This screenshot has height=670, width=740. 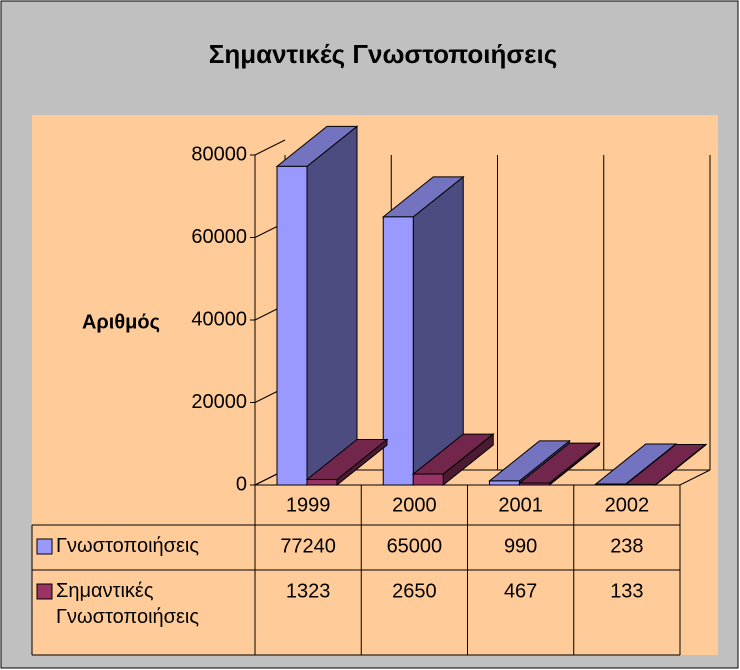 I want to click on y-tick-label: 40000, so click(x=219, y=319).